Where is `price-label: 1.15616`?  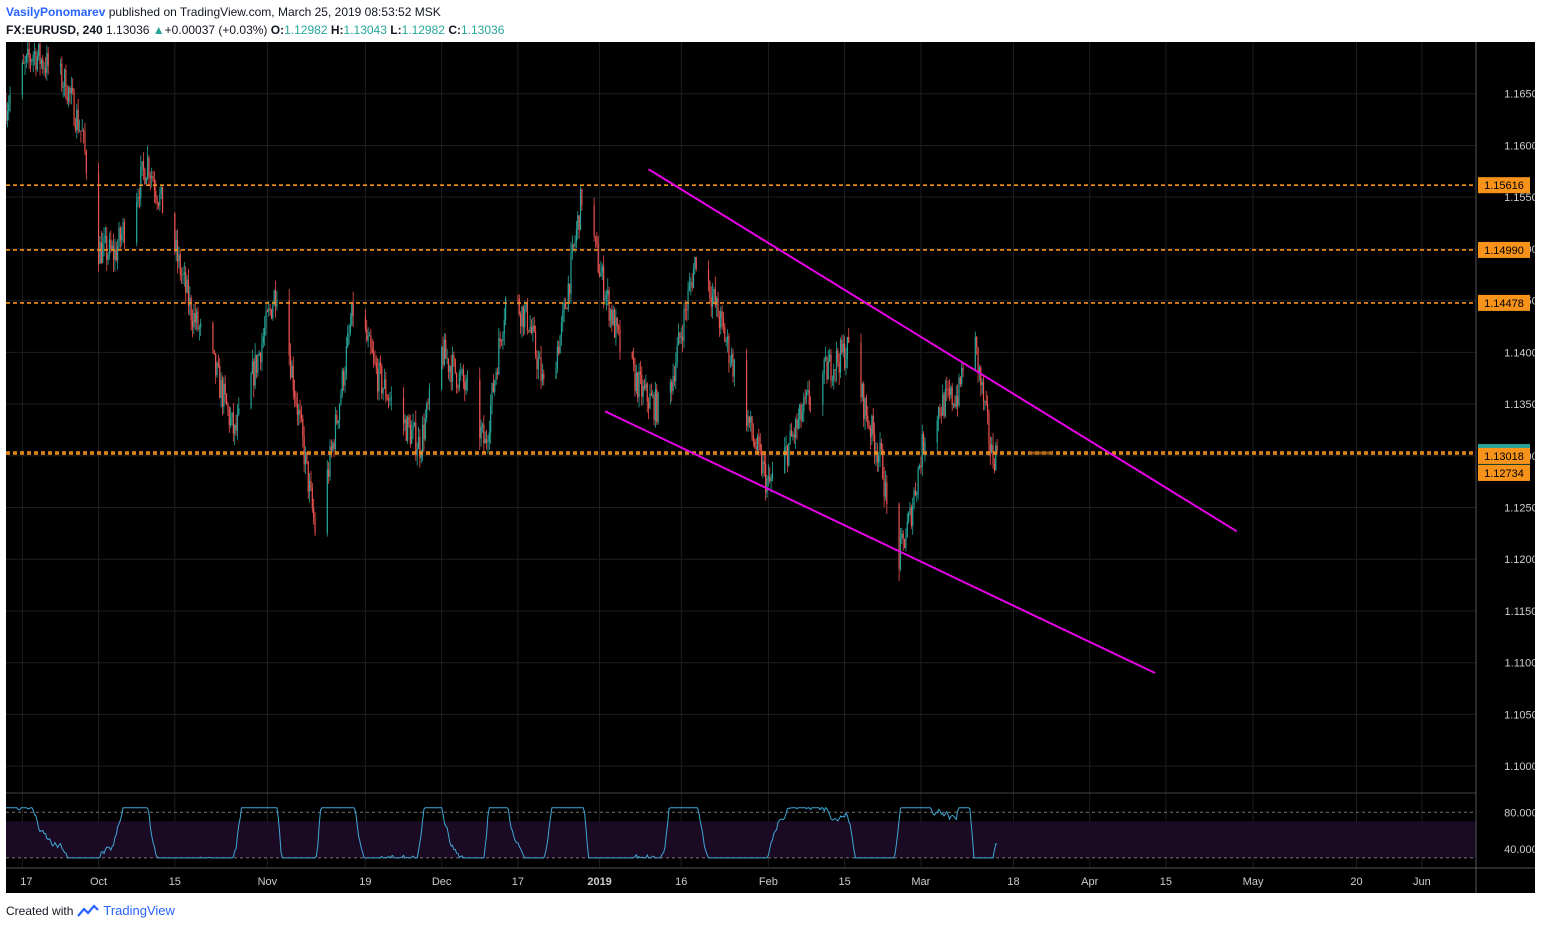 price-label: 1.15616 is located at coordinates (1504, 186).